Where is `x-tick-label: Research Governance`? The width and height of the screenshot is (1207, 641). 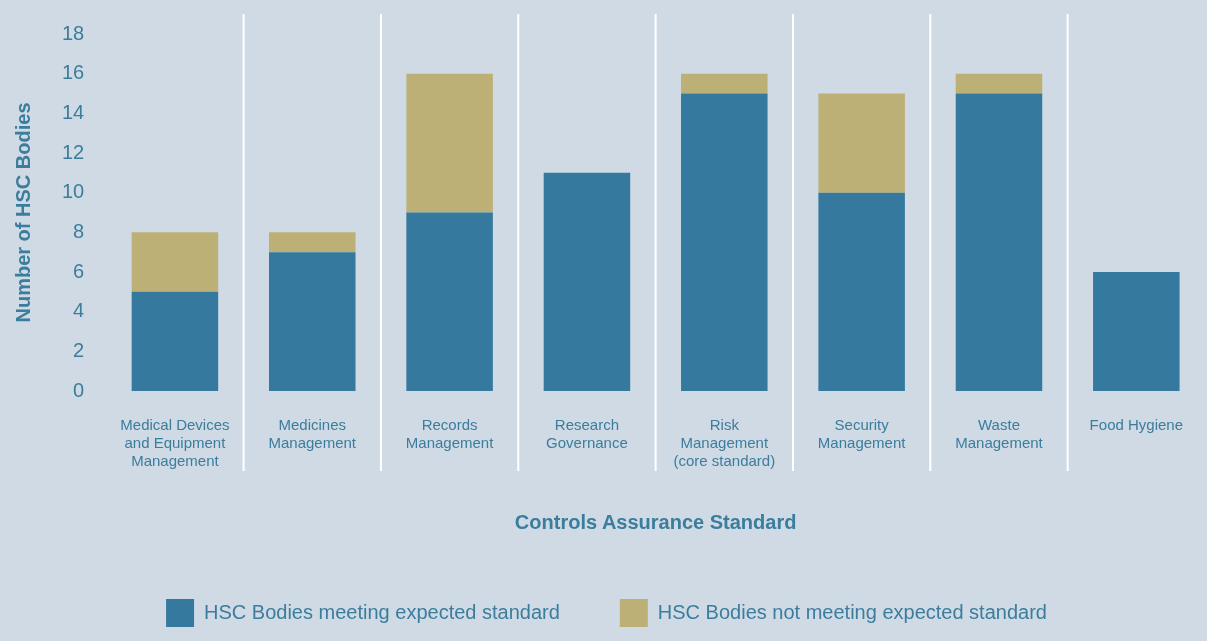
x-tick-label: Research Governance is located at coordinates (587, 434).